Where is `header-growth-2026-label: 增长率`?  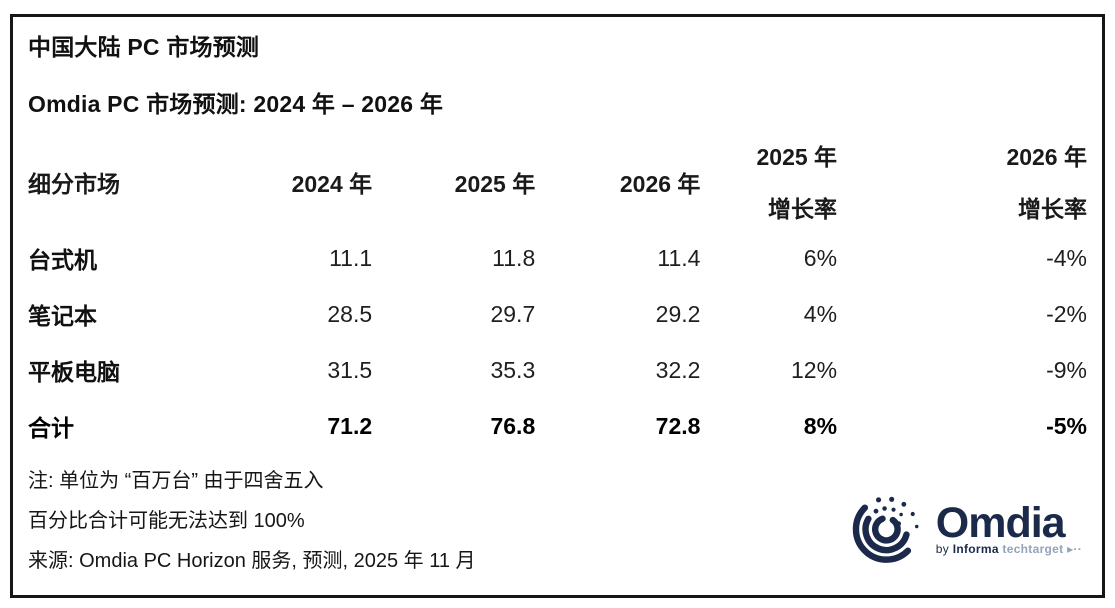 header-growth-2026-label: 增长率 is located at coordinates (1052, 209).